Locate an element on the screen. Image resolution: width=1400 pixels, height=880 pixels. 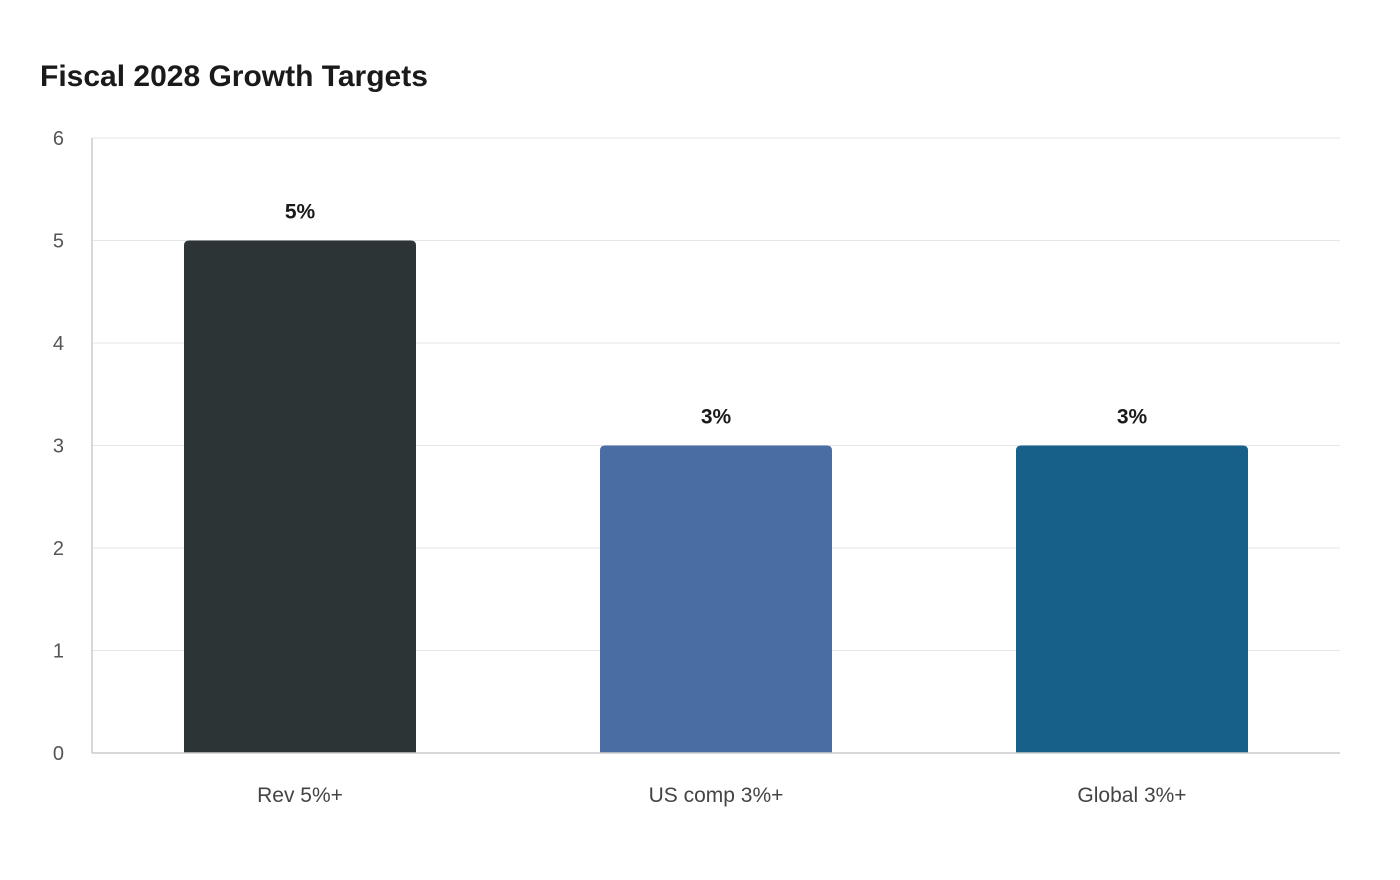
x-axis-ticks: Rev 5%+ US comp 3%+ Global 3%+ is located at coordinates (721, 795).